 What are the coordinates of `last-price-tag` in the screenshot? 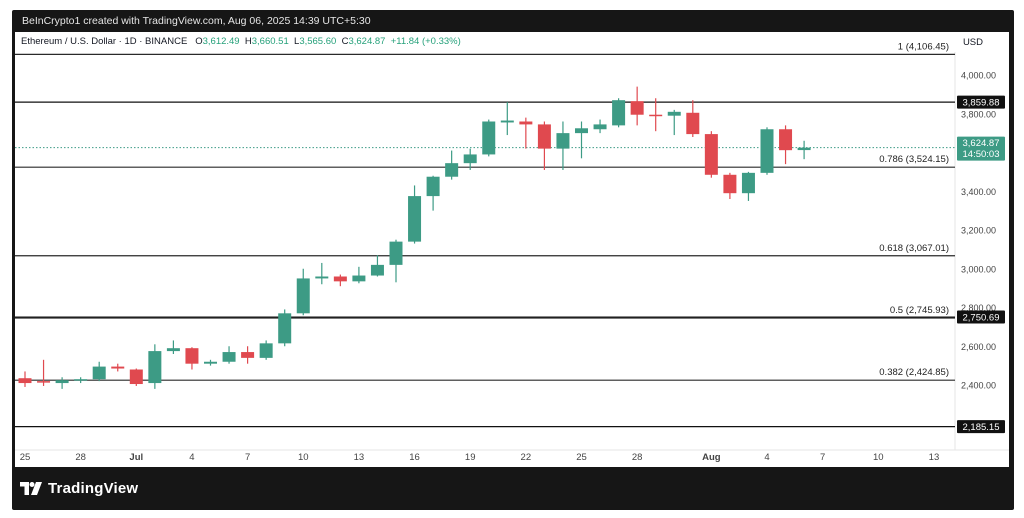 It's located at (981, 148).